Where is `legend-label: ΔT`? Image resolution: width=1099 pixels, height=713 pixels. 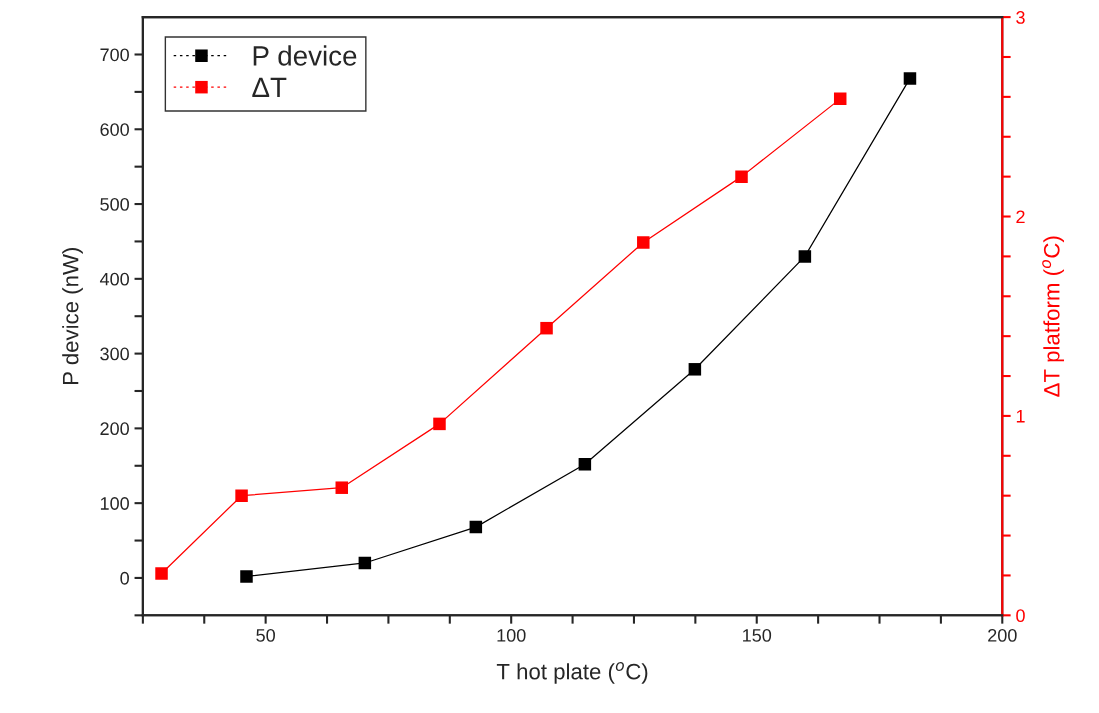
legend-label: ΔT is located at coordinates (269, 87).